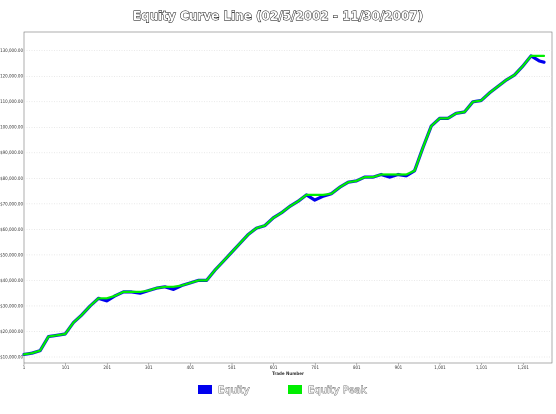 This screenshot has width=556, height=414. I want to click on x-tick-label: 1,001, so click(440, 367).